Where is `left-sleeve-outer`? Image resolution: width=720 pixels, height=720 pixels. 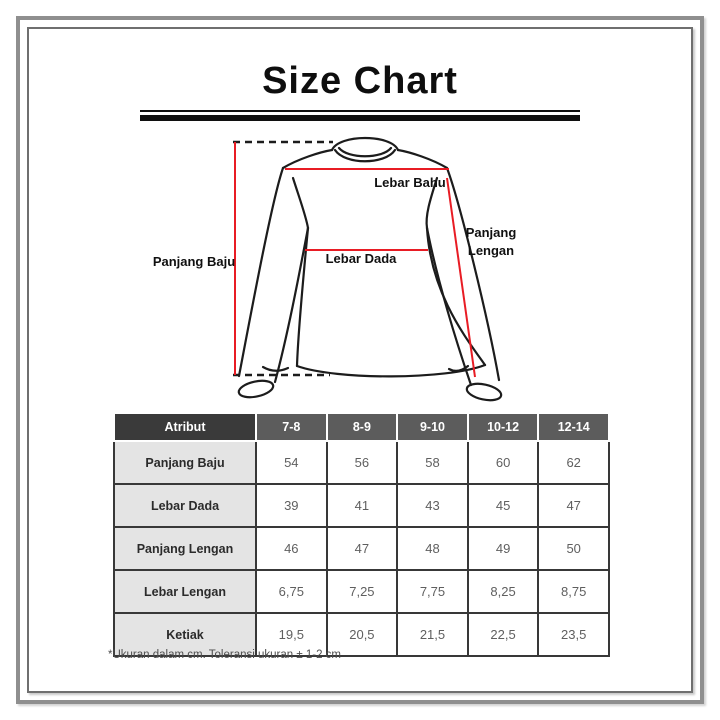 left-sleeve-outer is located at coordinates (261, 272).